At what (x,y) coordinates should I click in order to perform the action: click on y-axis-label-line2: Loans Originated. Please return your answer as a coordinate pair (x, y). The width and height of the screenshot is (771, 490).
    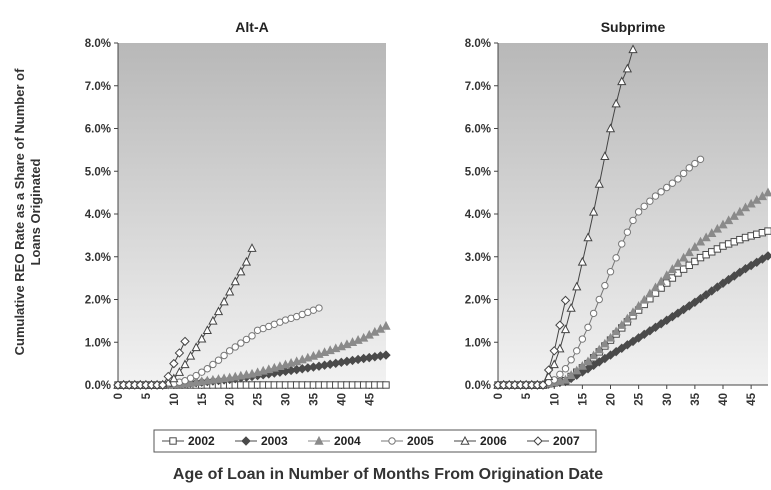
    Looking at the image, I should click on (35, 211).